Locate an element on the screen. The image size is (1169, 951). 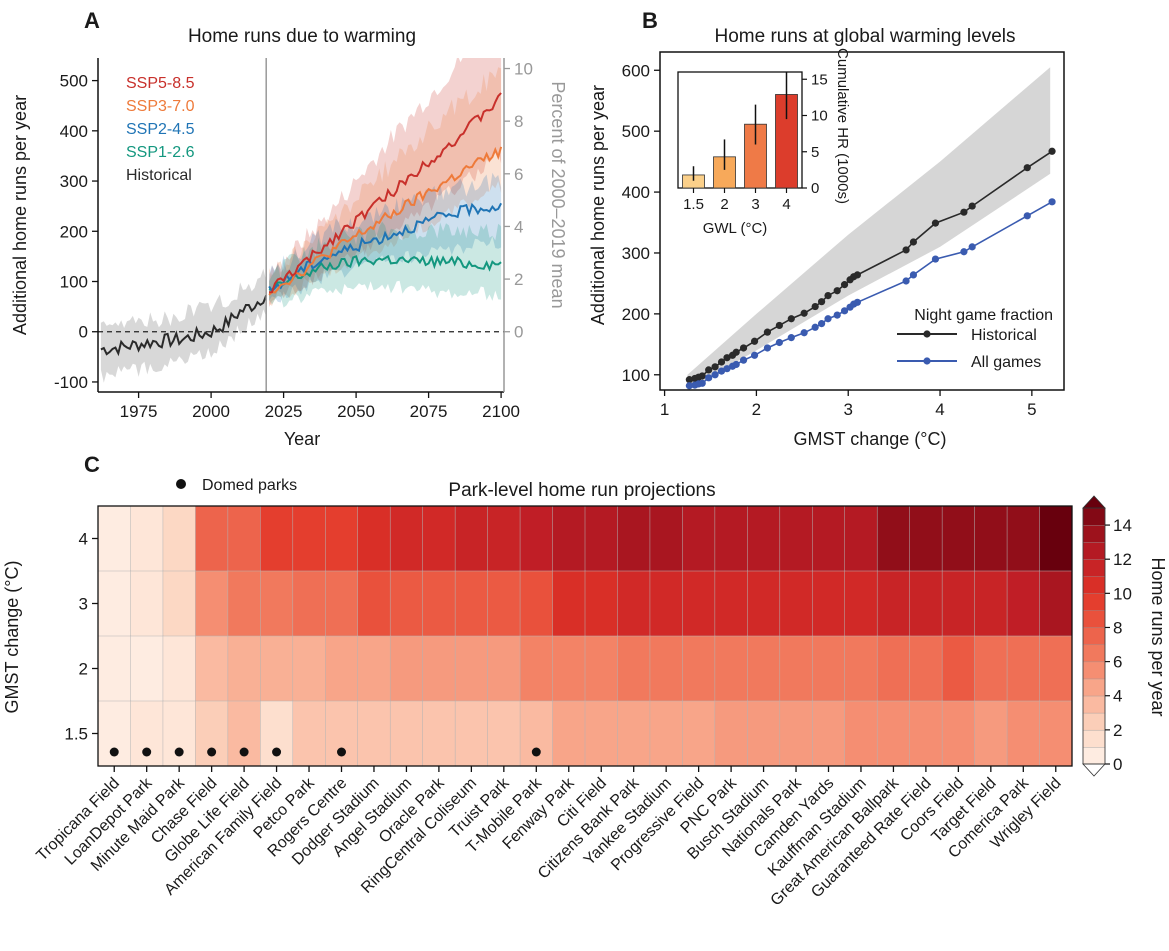
panel-c-title: Park-level home run projections is located at coordinates (581, 490).